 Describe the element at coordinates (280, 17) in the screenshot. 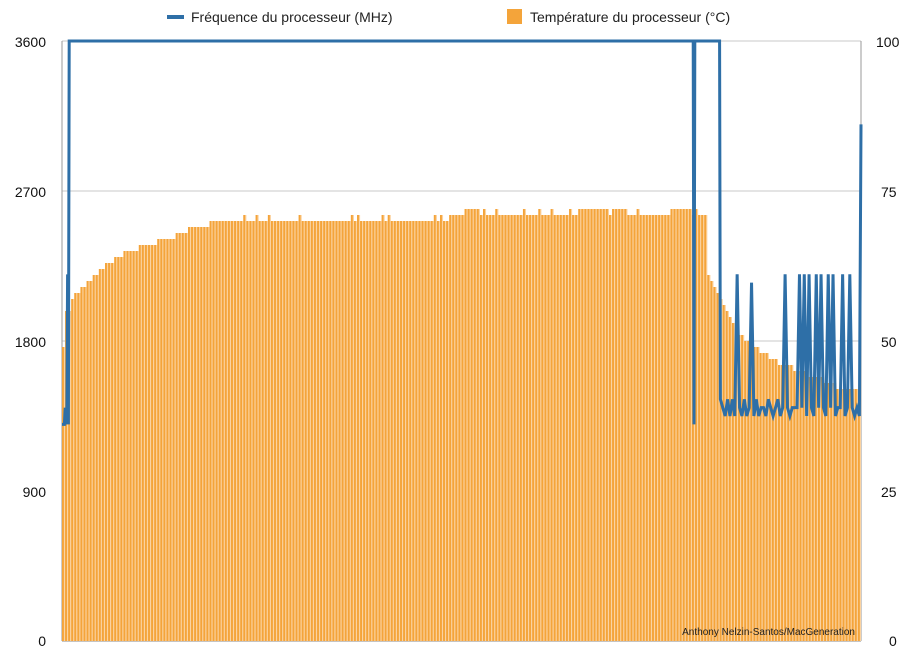

I see `legend-item-frequency: Fréquence du processeur (MHz)` at that location.